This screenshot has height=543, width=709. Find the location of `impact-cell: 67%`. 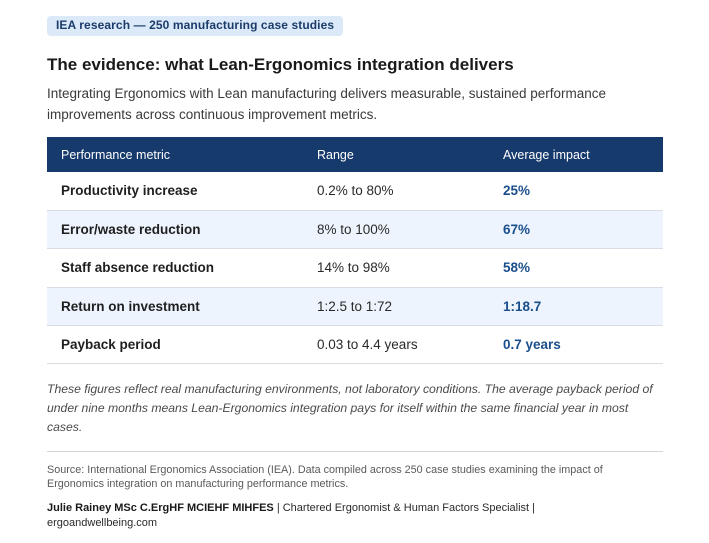

impact-cell: 67% is located at coordinates (576, 230).